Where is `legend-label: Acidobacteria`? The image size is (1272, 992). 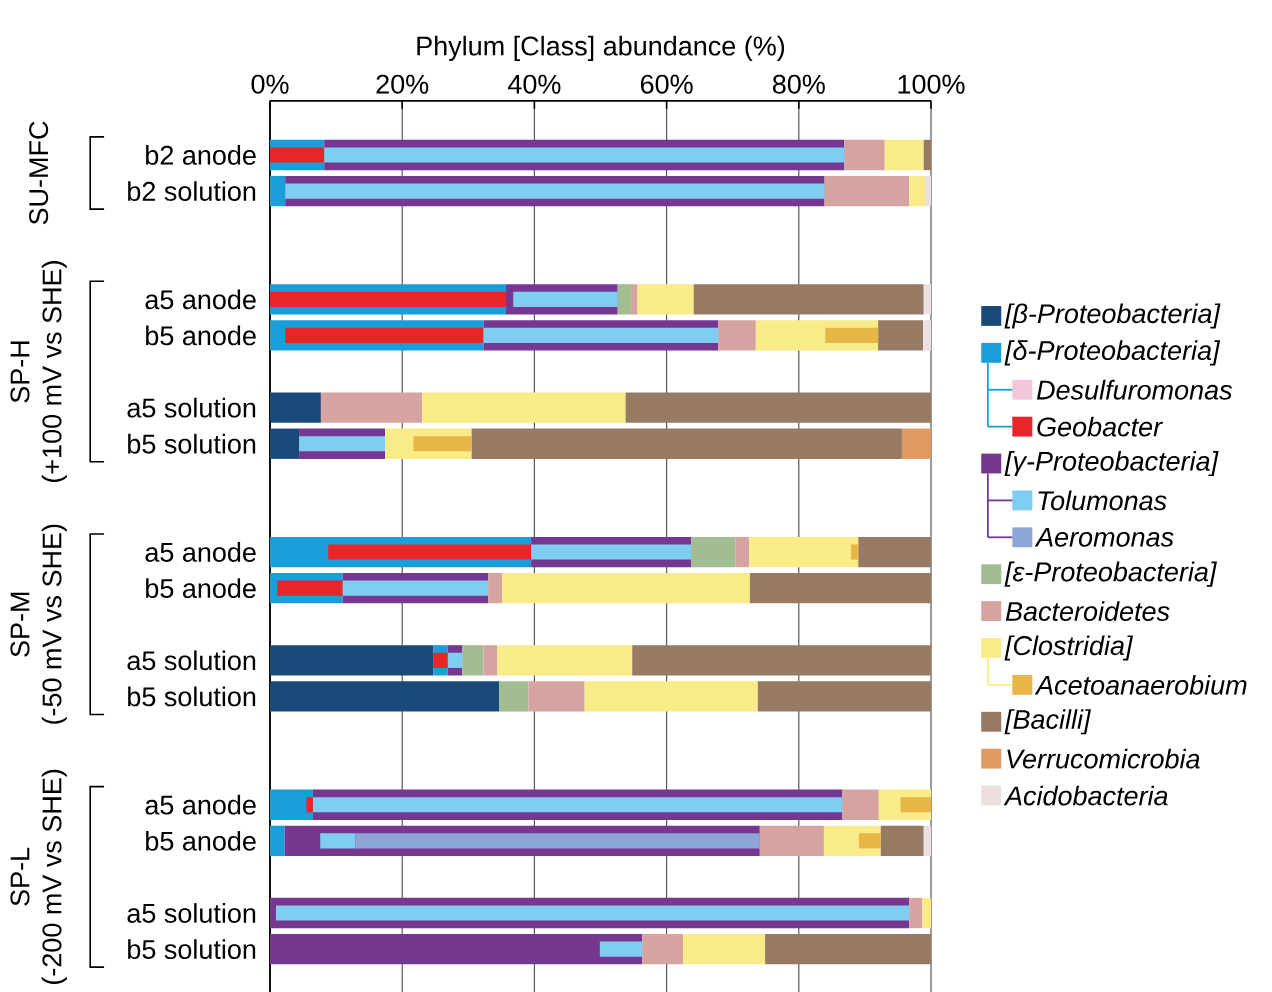 legend-label: Acidobacteria is located at coordinates (1085, 795).